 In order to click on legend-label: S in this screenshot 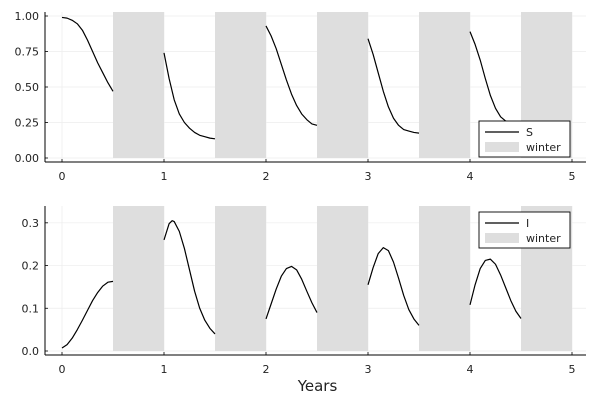, I will do `click(529, 132)`.